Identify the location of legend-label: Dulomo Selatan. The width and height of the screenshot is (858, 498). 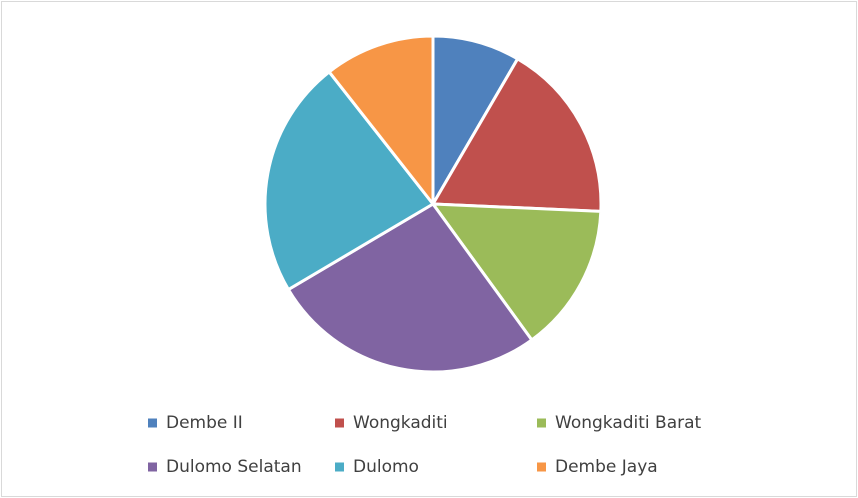
(234, 467).